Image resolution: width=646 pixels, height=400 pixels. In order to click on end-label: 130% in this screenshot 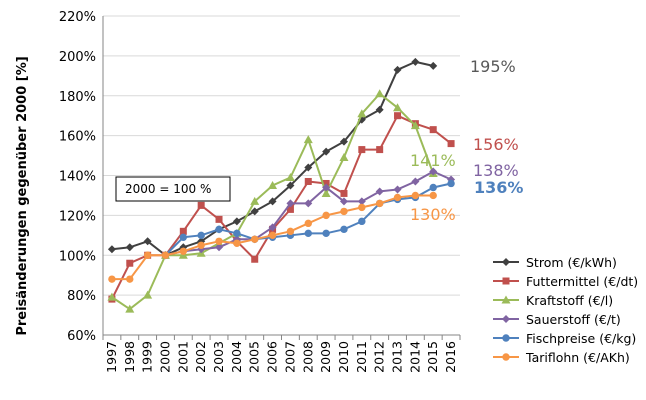, I will do `click(433, 214)`.